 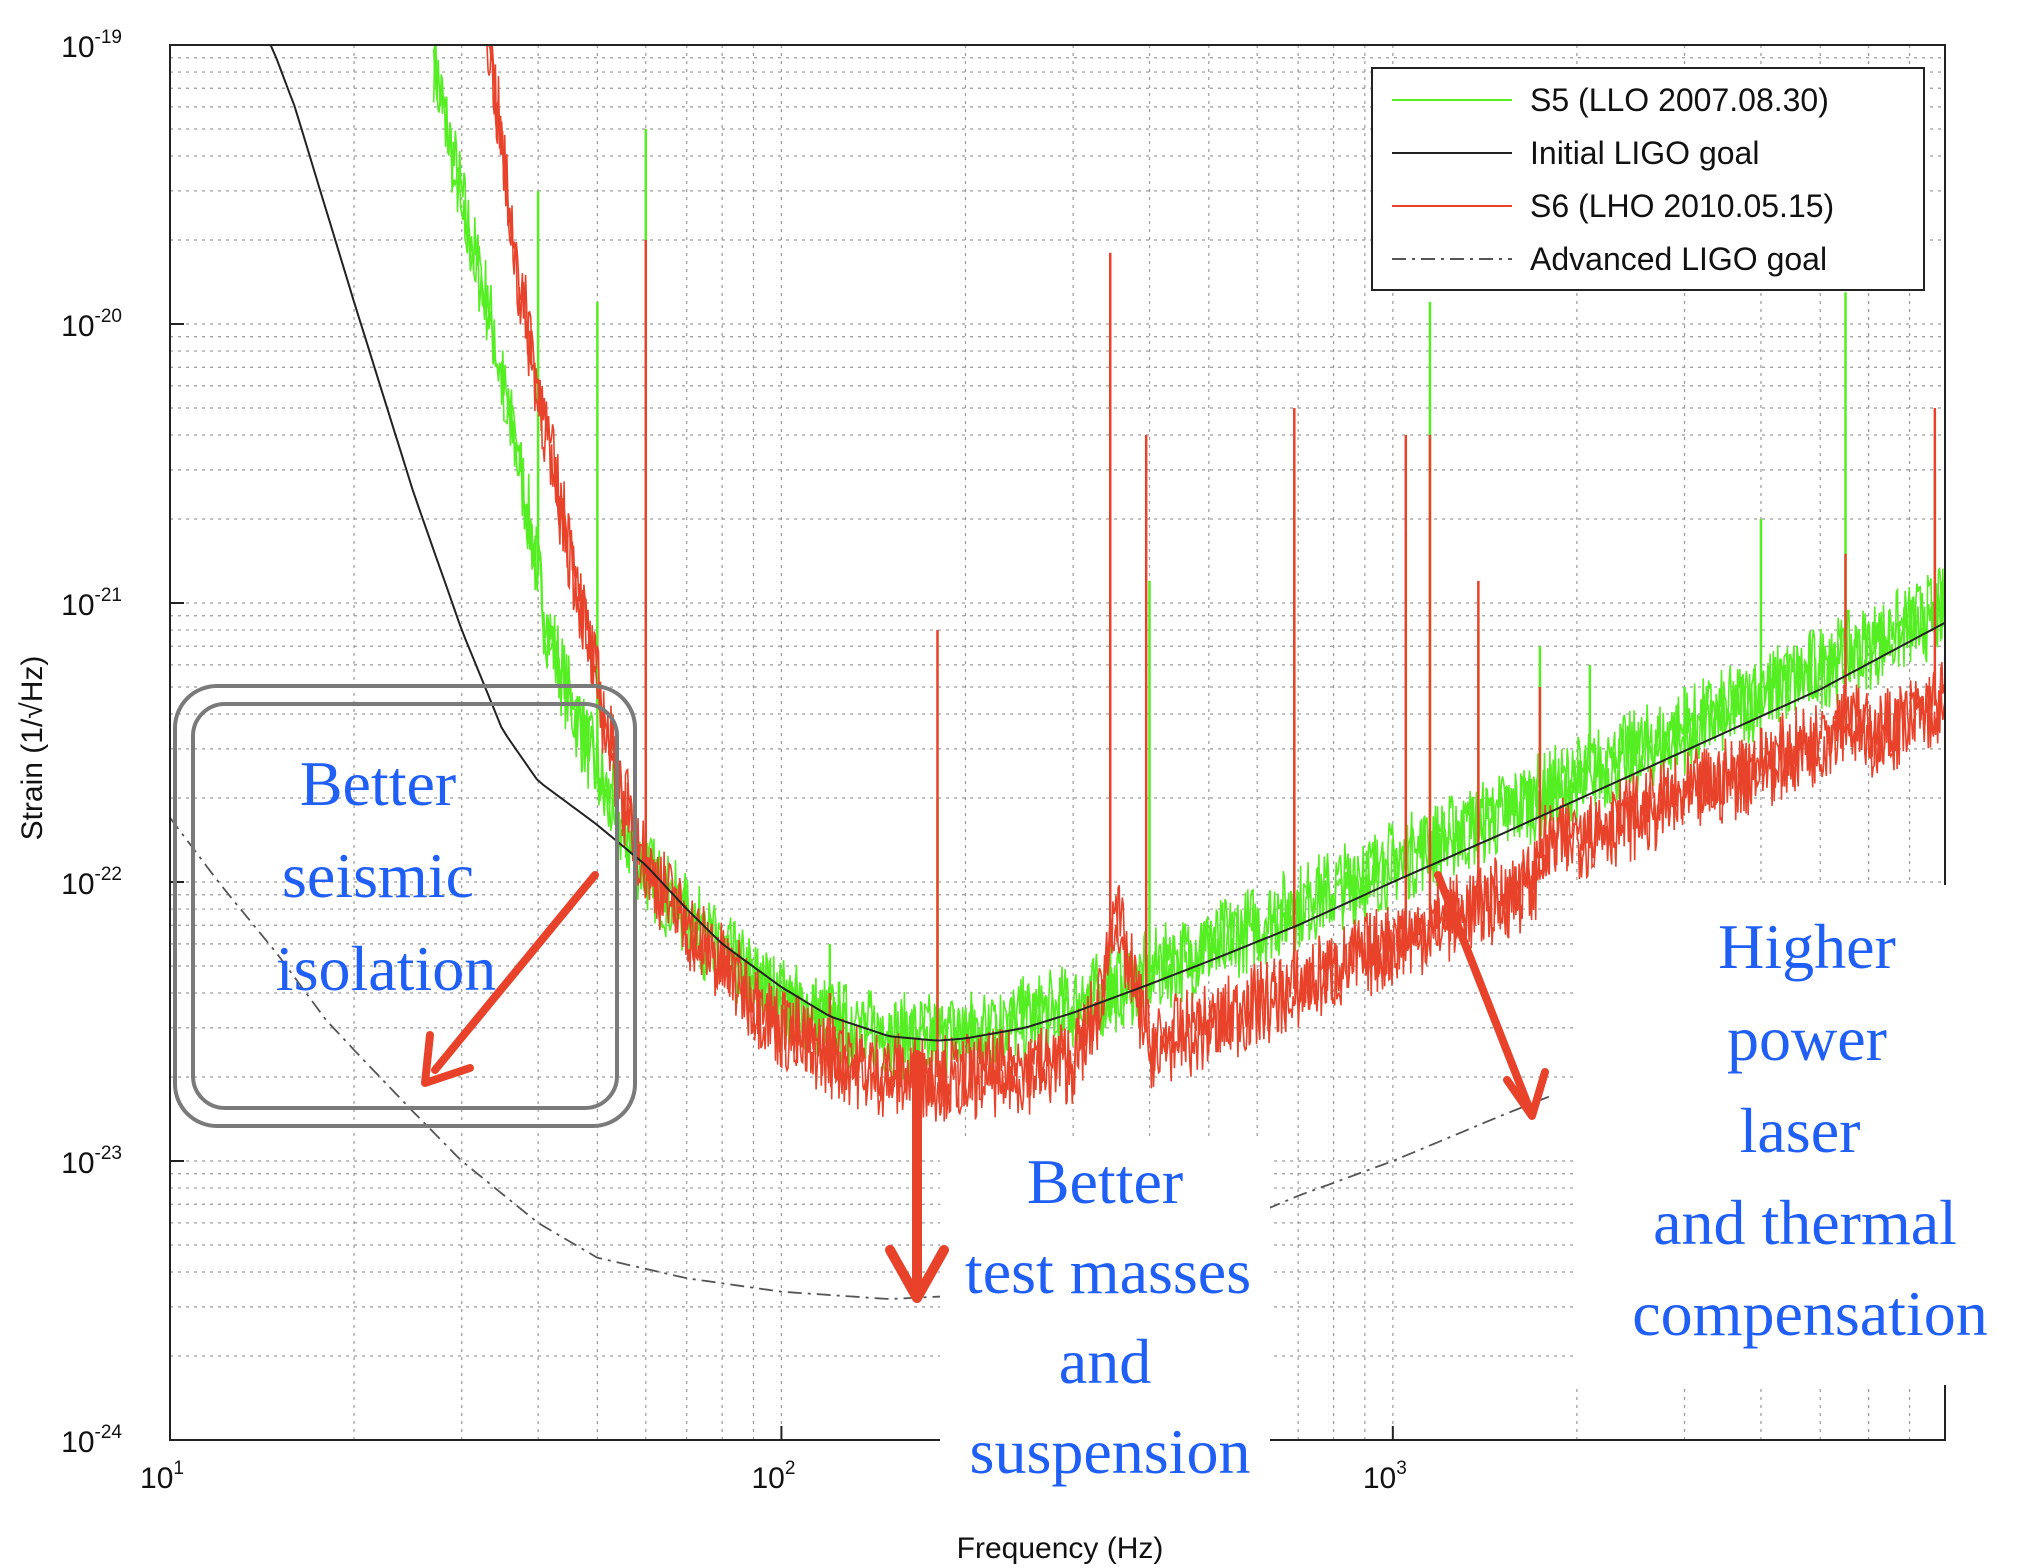 I want to click on annotation-backdrop, so click(x=1803, y=1135).